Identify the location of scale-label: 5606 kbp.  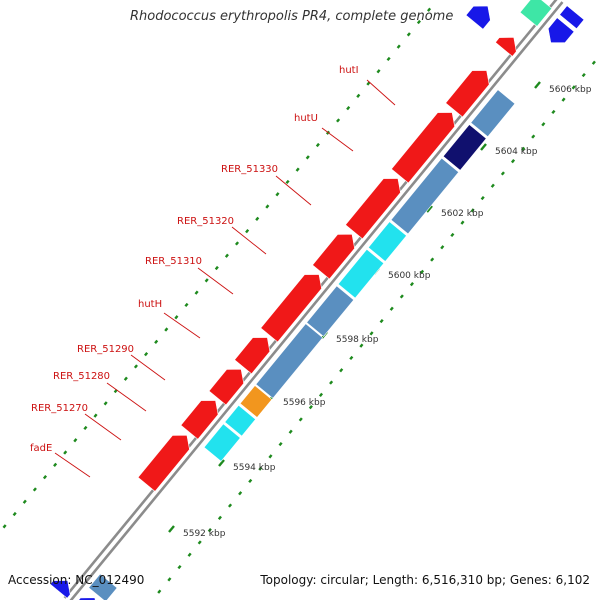
(570, 90).